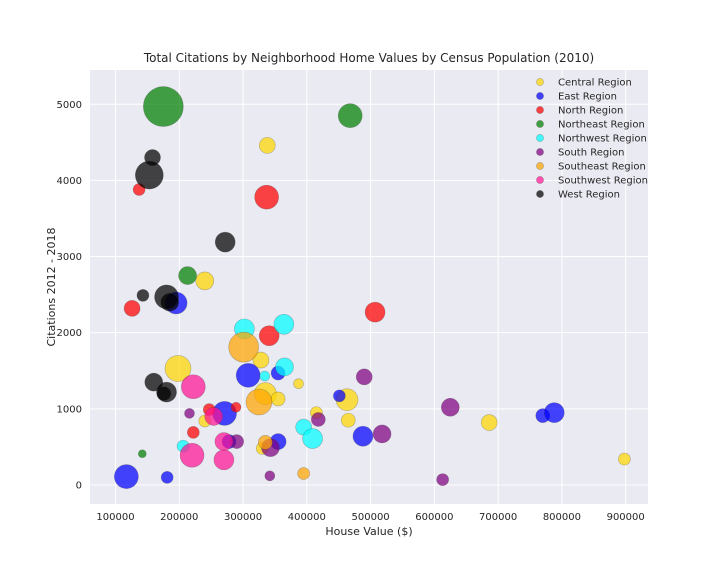 This screenshot has width=720, height=576. What do you see at coordinates (562, 517) in the screenshot?
I see `x-tick-label: 800000` at bounding box center [562, 517].